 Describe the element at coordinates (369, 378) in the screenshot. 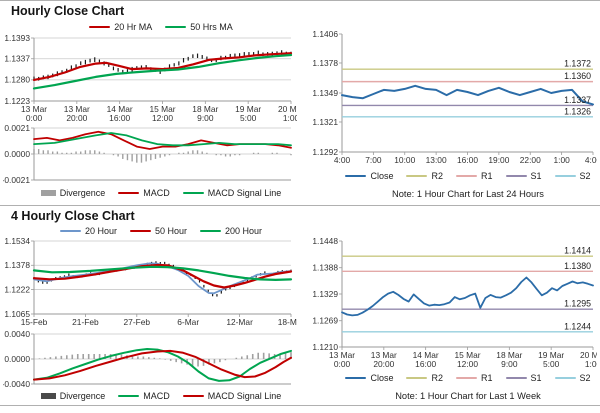

I see `legend-item-close: Close` at that location.